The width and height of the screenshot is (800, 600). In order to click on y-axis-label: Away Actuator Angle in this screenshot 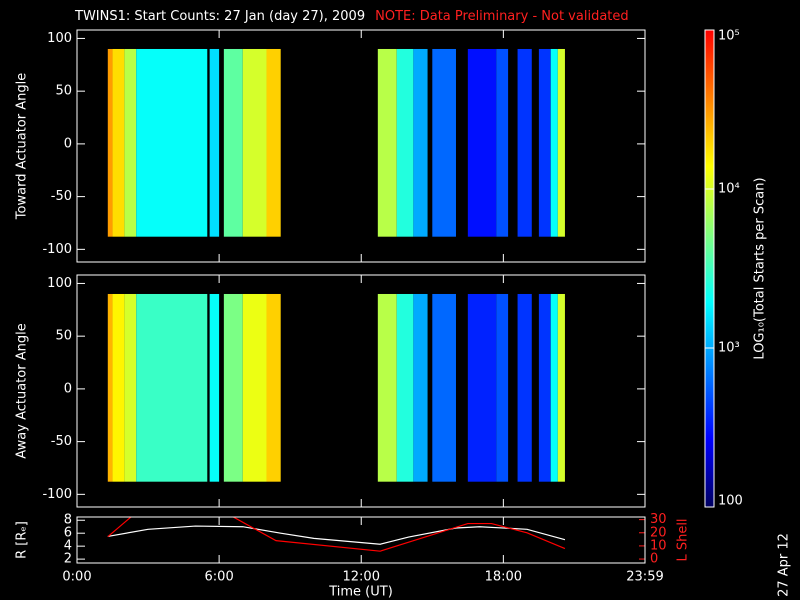, I will do `click(22, 390)`.